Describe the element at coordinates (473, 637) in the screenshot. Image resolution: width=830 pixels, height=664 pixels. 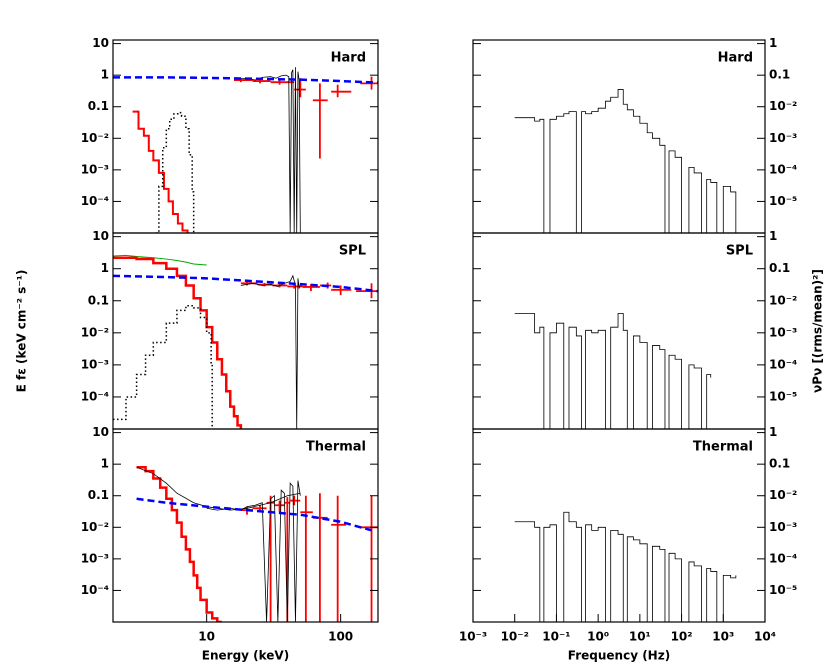
I see `x-tick-label: 10⁻³` at that location.